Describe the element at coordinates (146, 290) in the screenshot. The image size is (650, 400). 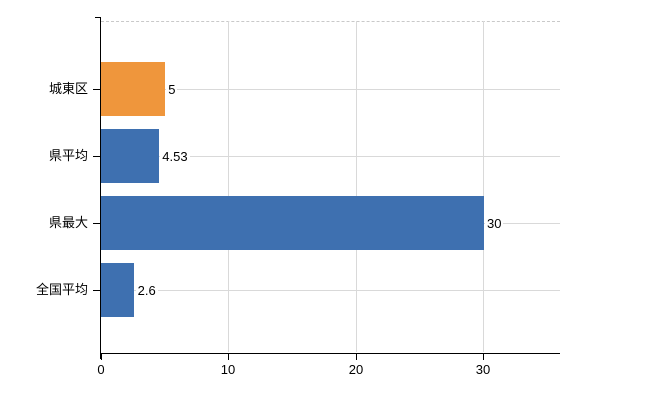
I see `bar-value-label: 2.6` at that location.